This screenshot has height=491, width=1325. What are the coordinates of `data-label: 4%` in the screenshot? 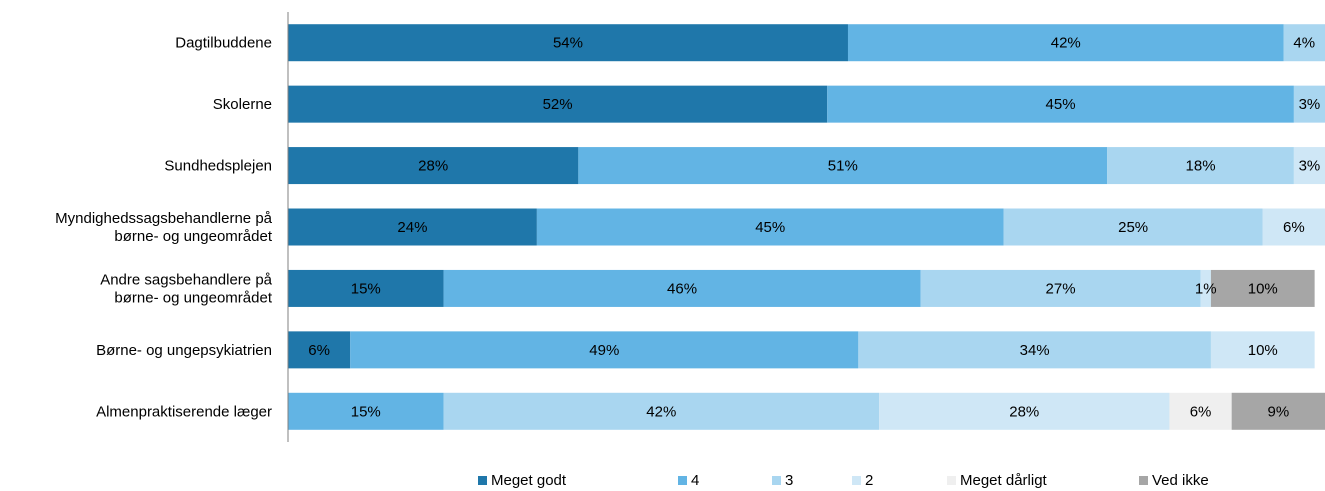 It's located at (1304, 43).